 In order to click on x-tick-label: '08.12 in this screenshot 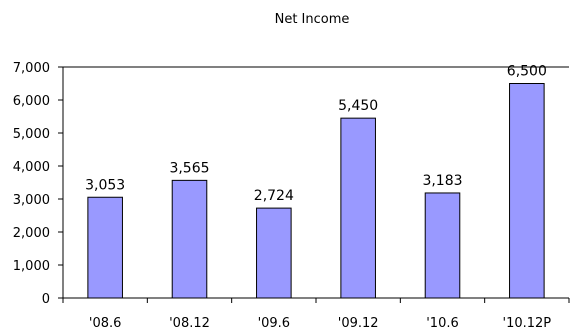, I will do `click(189, 323)`.